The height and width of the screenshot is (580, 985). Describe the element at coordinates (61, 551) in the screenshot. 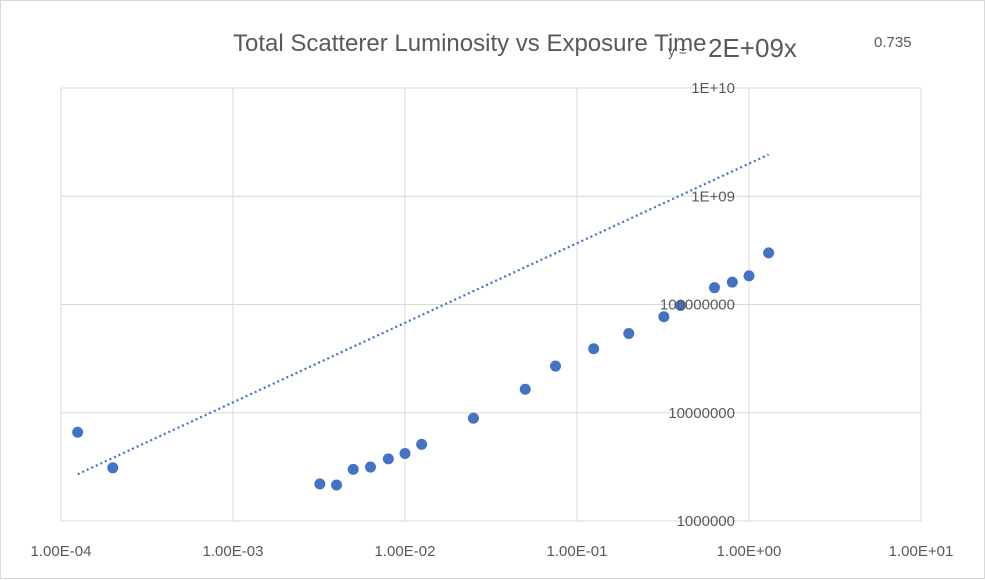

I see `x-tick-label: 1.00E-04` at that location.